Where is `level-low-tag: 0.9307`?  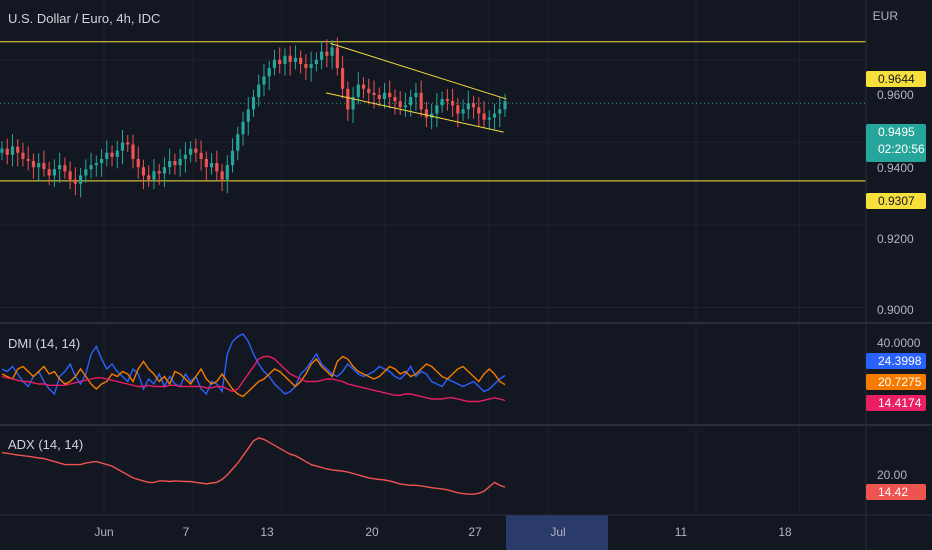 level-low-tag: 0.9307 is located at coordinates (896, 201).